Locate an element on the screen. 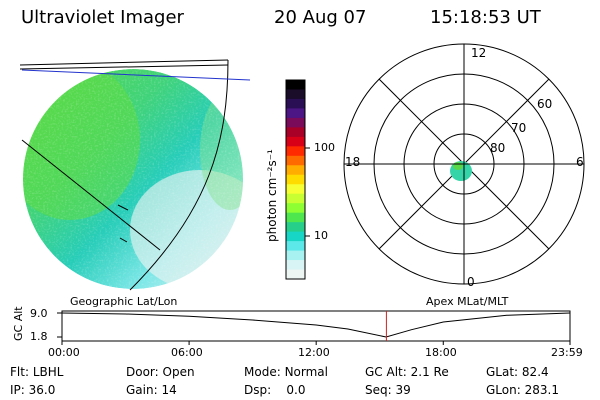 This screenshot has height=400, width=600. footer-dsp: Dsp: 0.0 is located at coordinates (275, 390).